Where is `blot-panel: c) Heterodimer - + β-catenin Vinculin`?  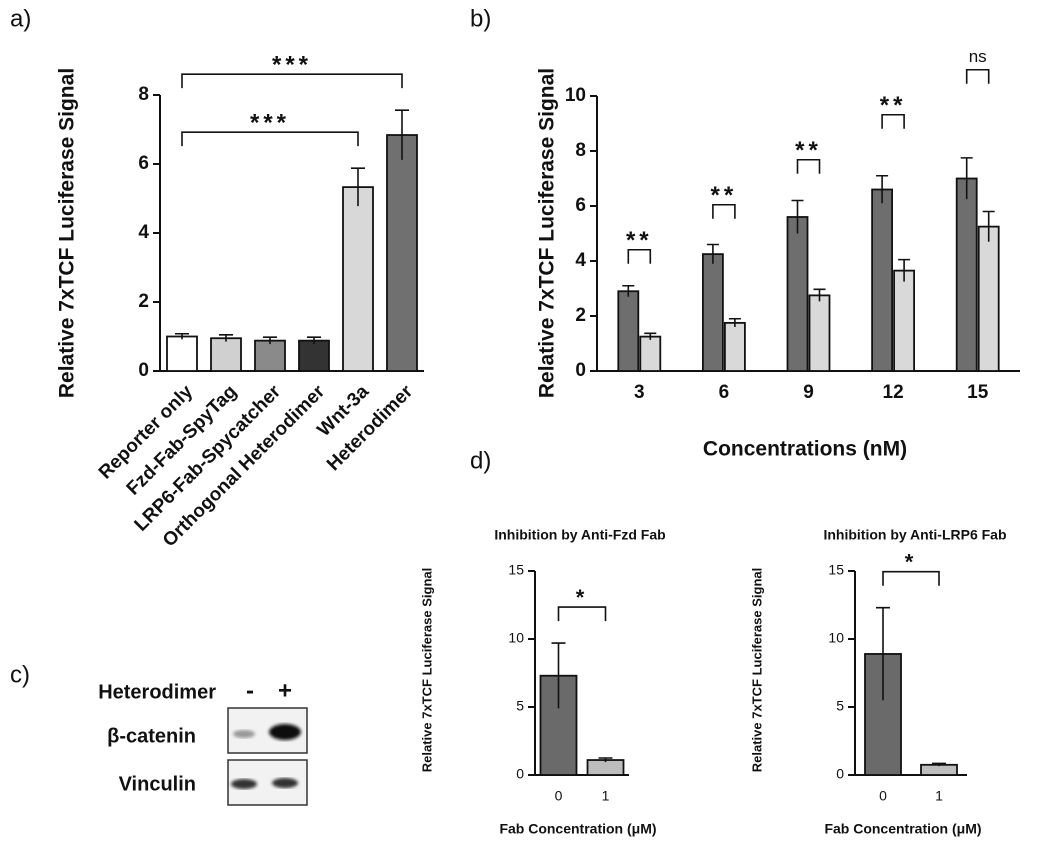
blot-panel: c) Heterodimer - + β-catenin Vinculin is located at coordinates (159, 733).